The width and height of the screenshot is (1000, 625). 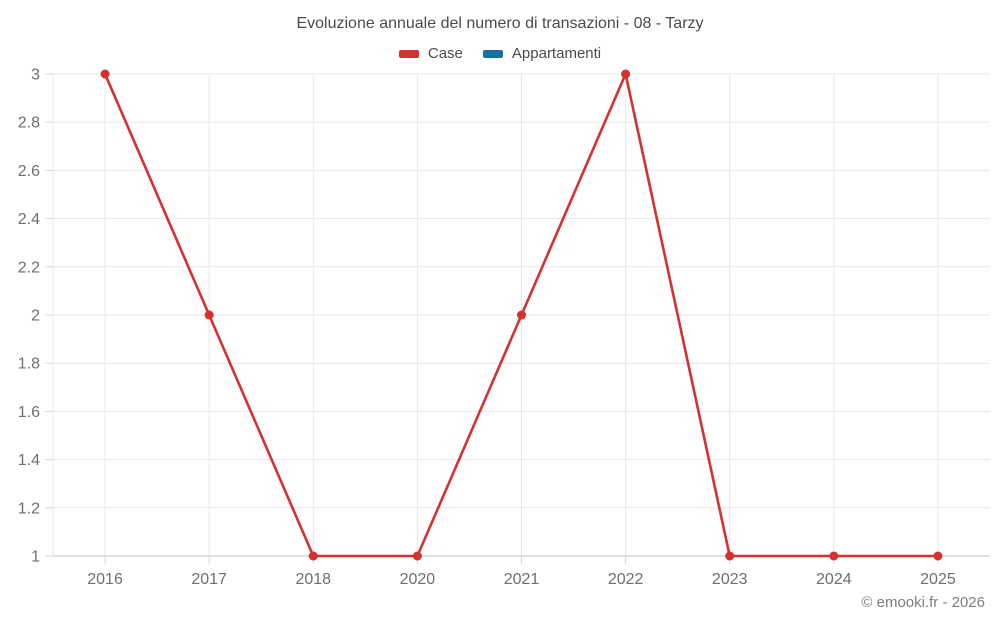 What do you see at coordinates (29, 123) in the screenshot?
I see `y-axis-label: 2.8` at bounding box center [29, 123].